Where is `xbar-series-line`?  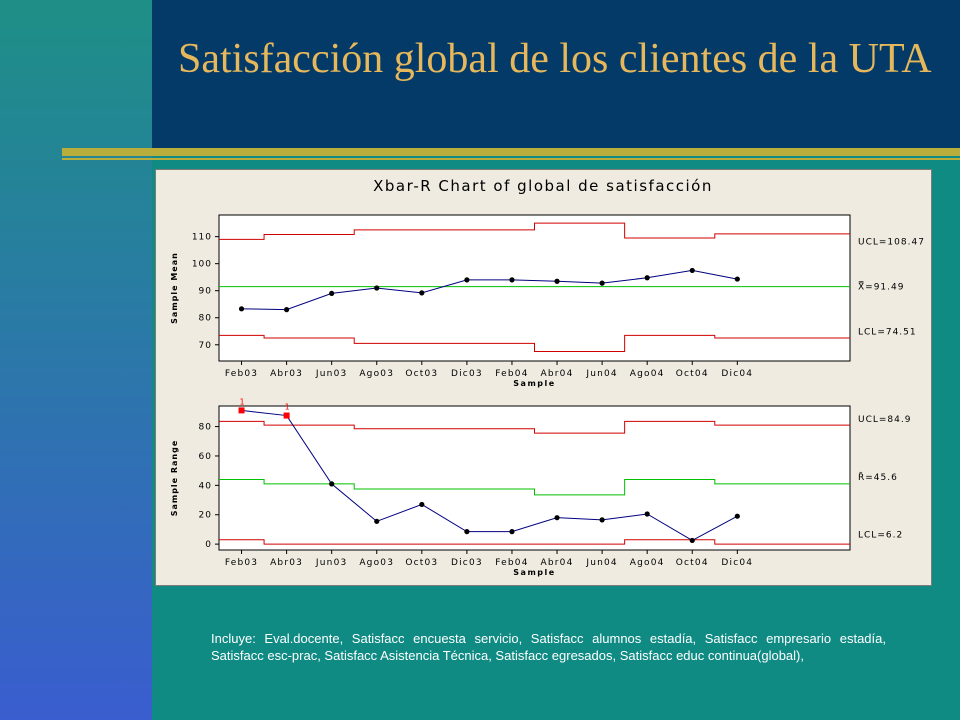 xbar-series-line is located at coordinates (489, 290).